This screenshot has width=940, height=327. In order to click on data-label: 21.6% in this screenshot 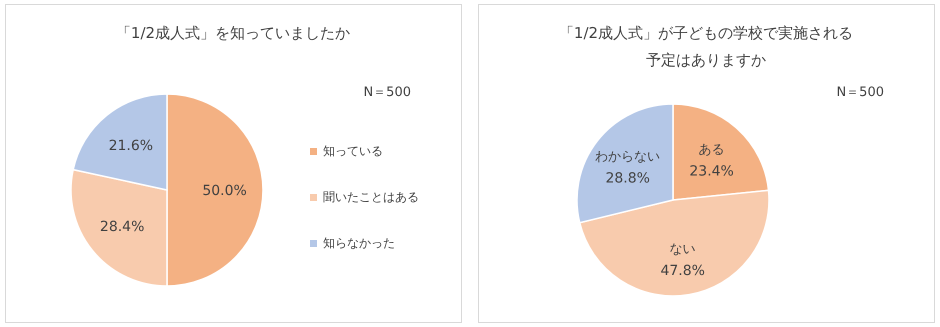, I will do `click(131, 146)`.